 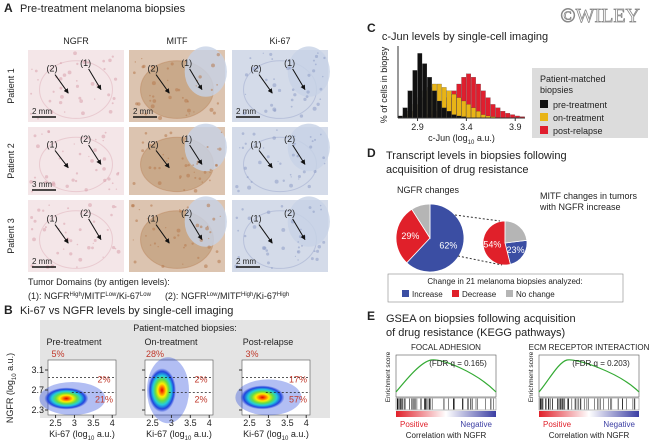 What do you see at coordinates (515, 127) in the screenshot?
I see `x-tick-label: 3.9` at bounding box center [515, 127].